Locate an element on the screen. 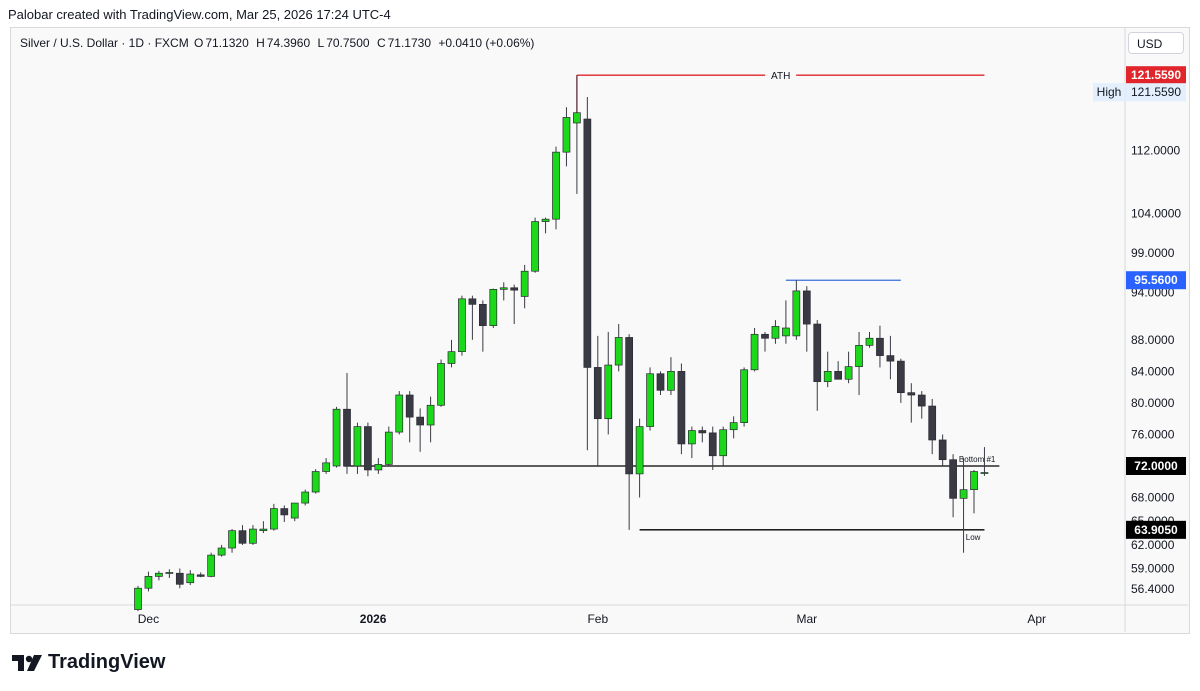 This screenshot has height=691, width=1200. x-tick-label: Dec is located at coordinates (148, 619).